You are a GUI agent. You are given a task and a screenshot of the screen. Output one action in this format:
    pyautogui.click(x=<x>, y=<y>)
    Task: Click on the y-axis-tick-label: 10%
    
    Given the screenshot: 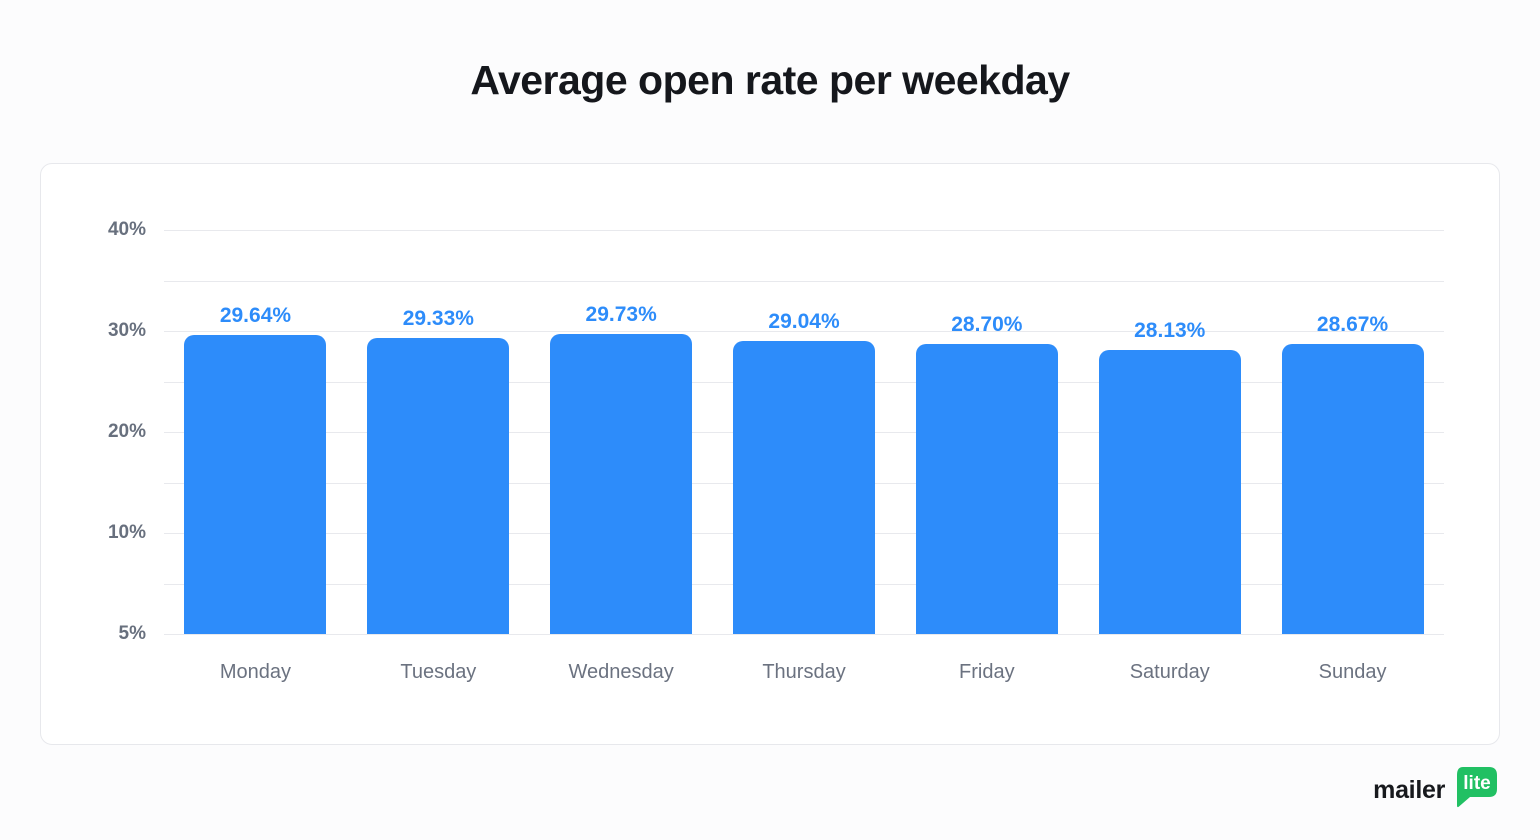 What is the action you would take?
    pyautogui.click(x=126, y=532)
    